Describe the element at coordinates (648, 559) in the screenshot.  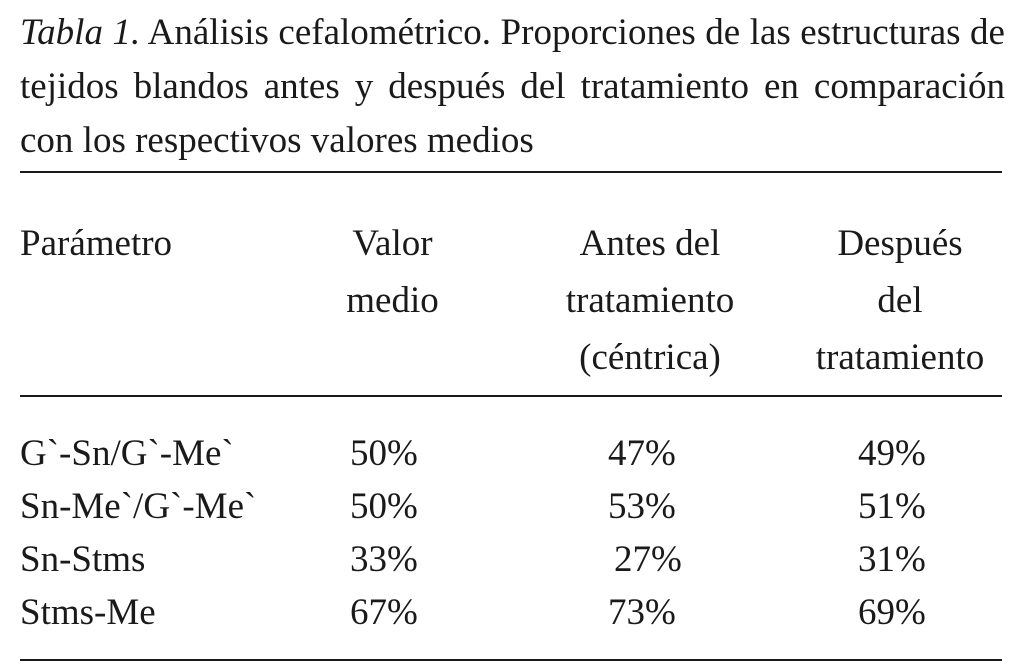
I see `row-3-antes: 27%` at that location.